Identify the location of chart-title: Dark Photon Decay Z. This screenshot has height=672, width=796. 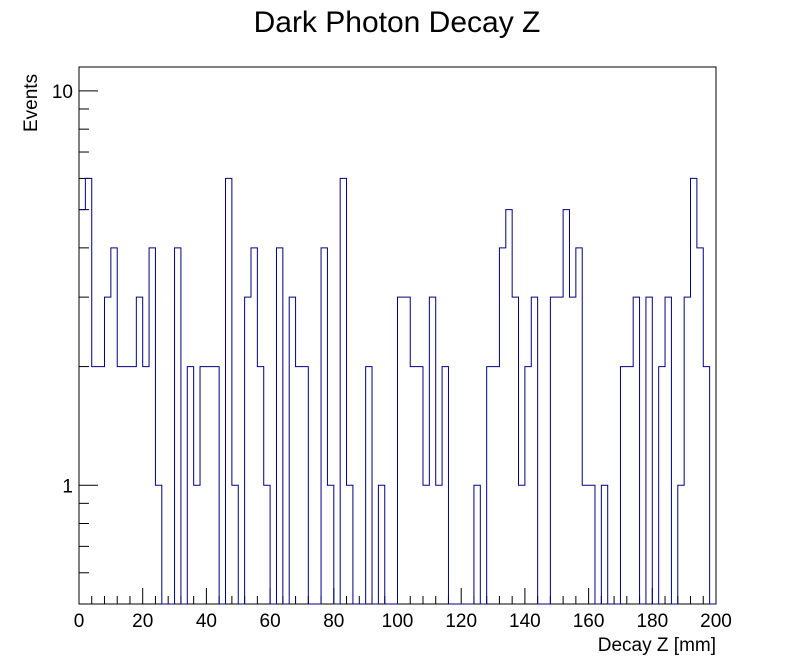
(397, 22).